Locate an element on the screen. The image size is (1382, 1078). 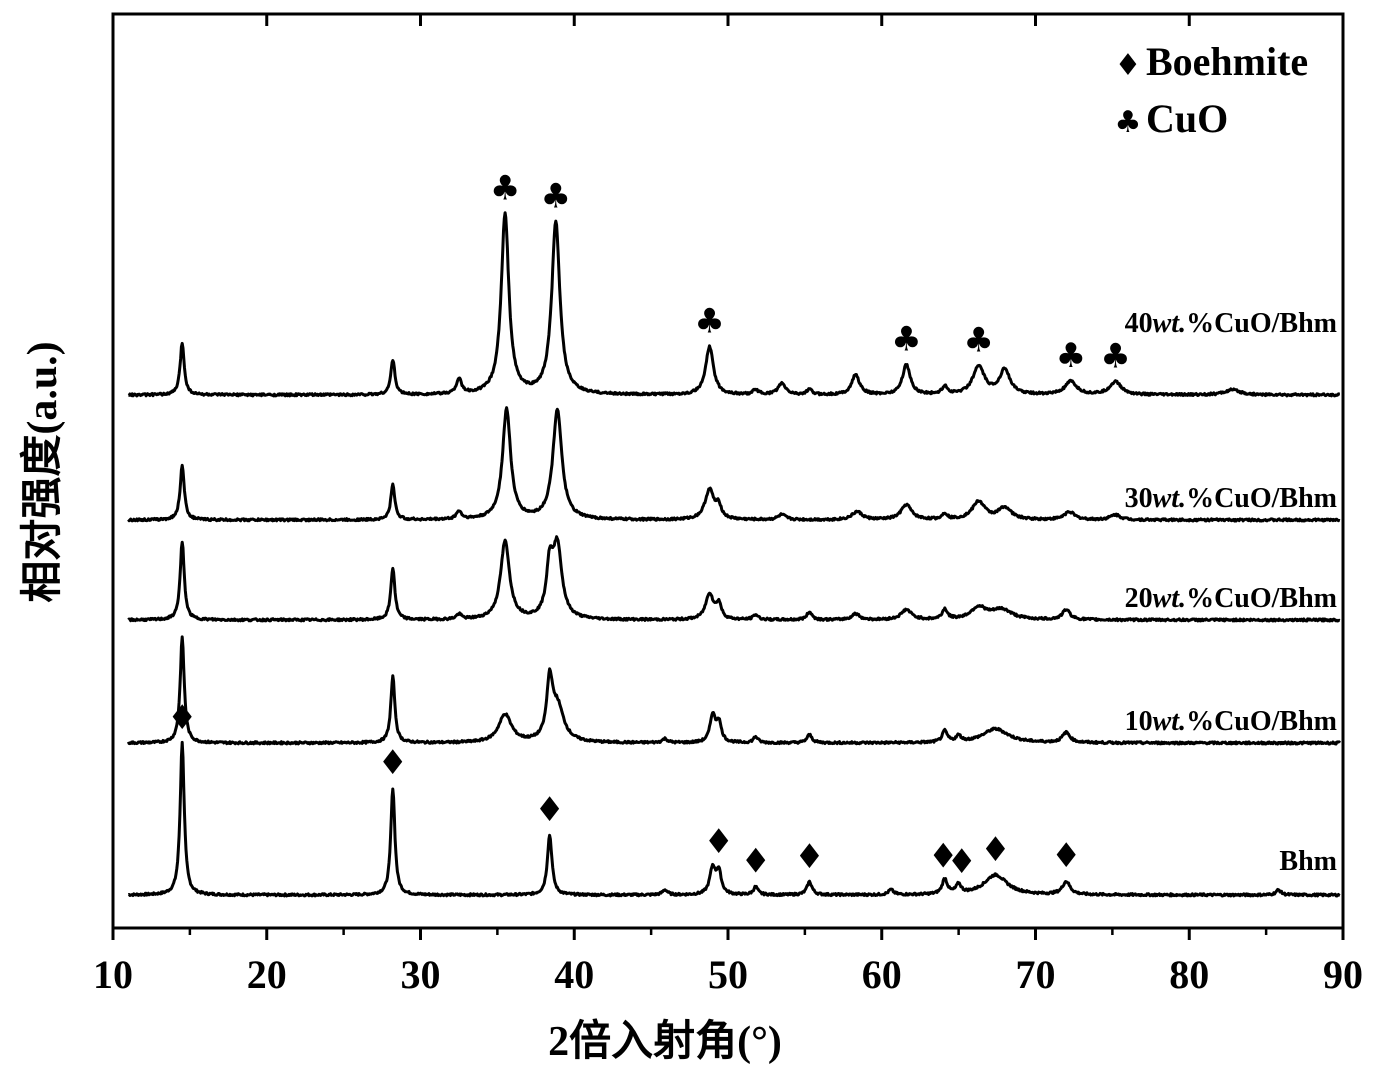
series-label: Bhm is located at coordinates (1308, 861).